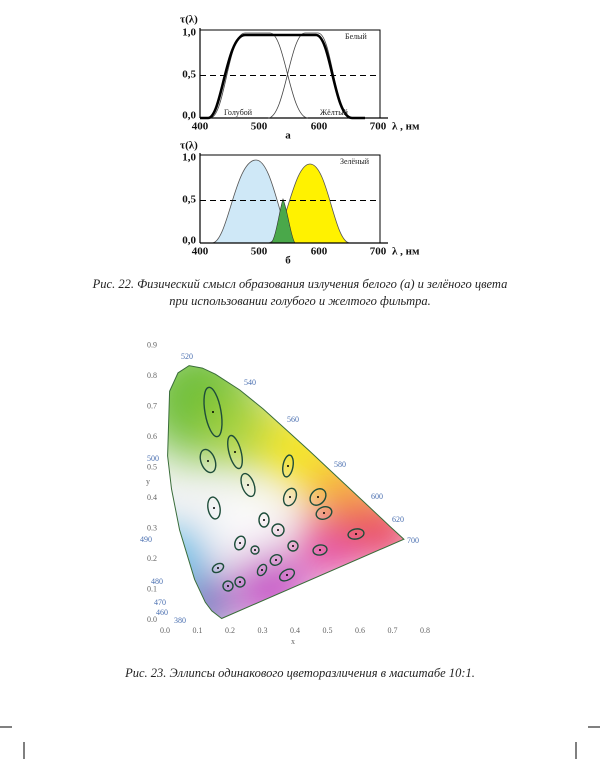 The width and height of the screenshot is (600, 759). I want to click on y-tick-label: 0.7, so click(152, 405).